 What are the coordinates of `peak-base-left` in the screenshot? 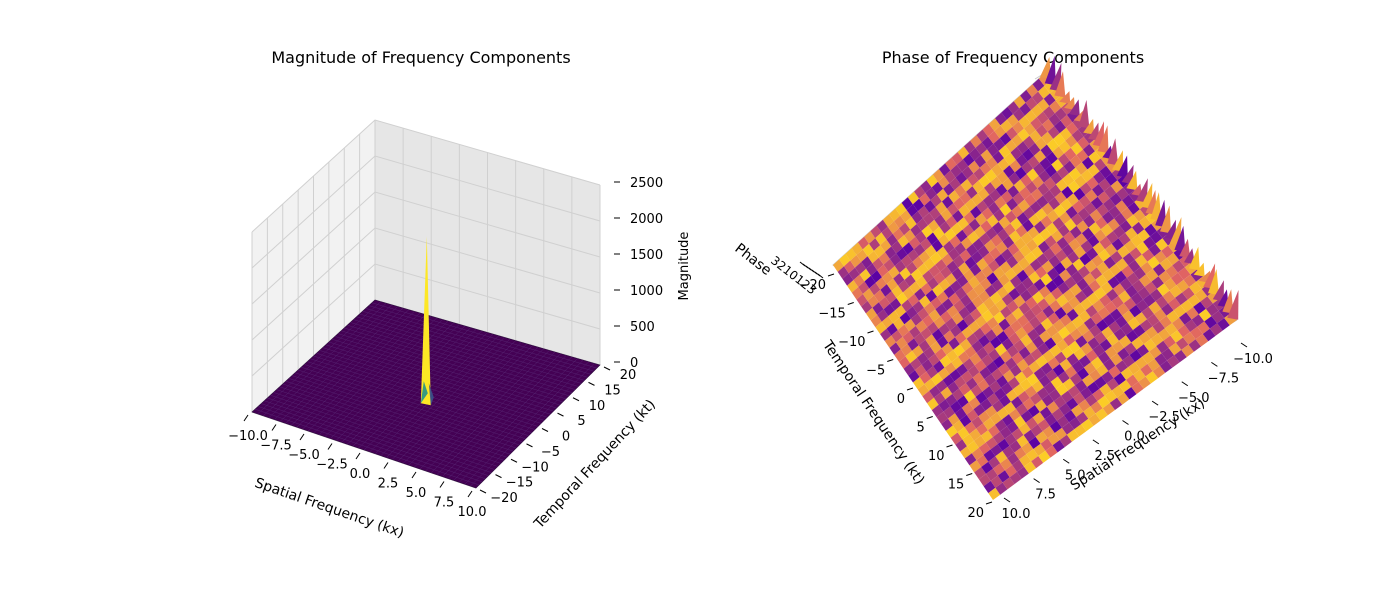 It's located at (424, 392).